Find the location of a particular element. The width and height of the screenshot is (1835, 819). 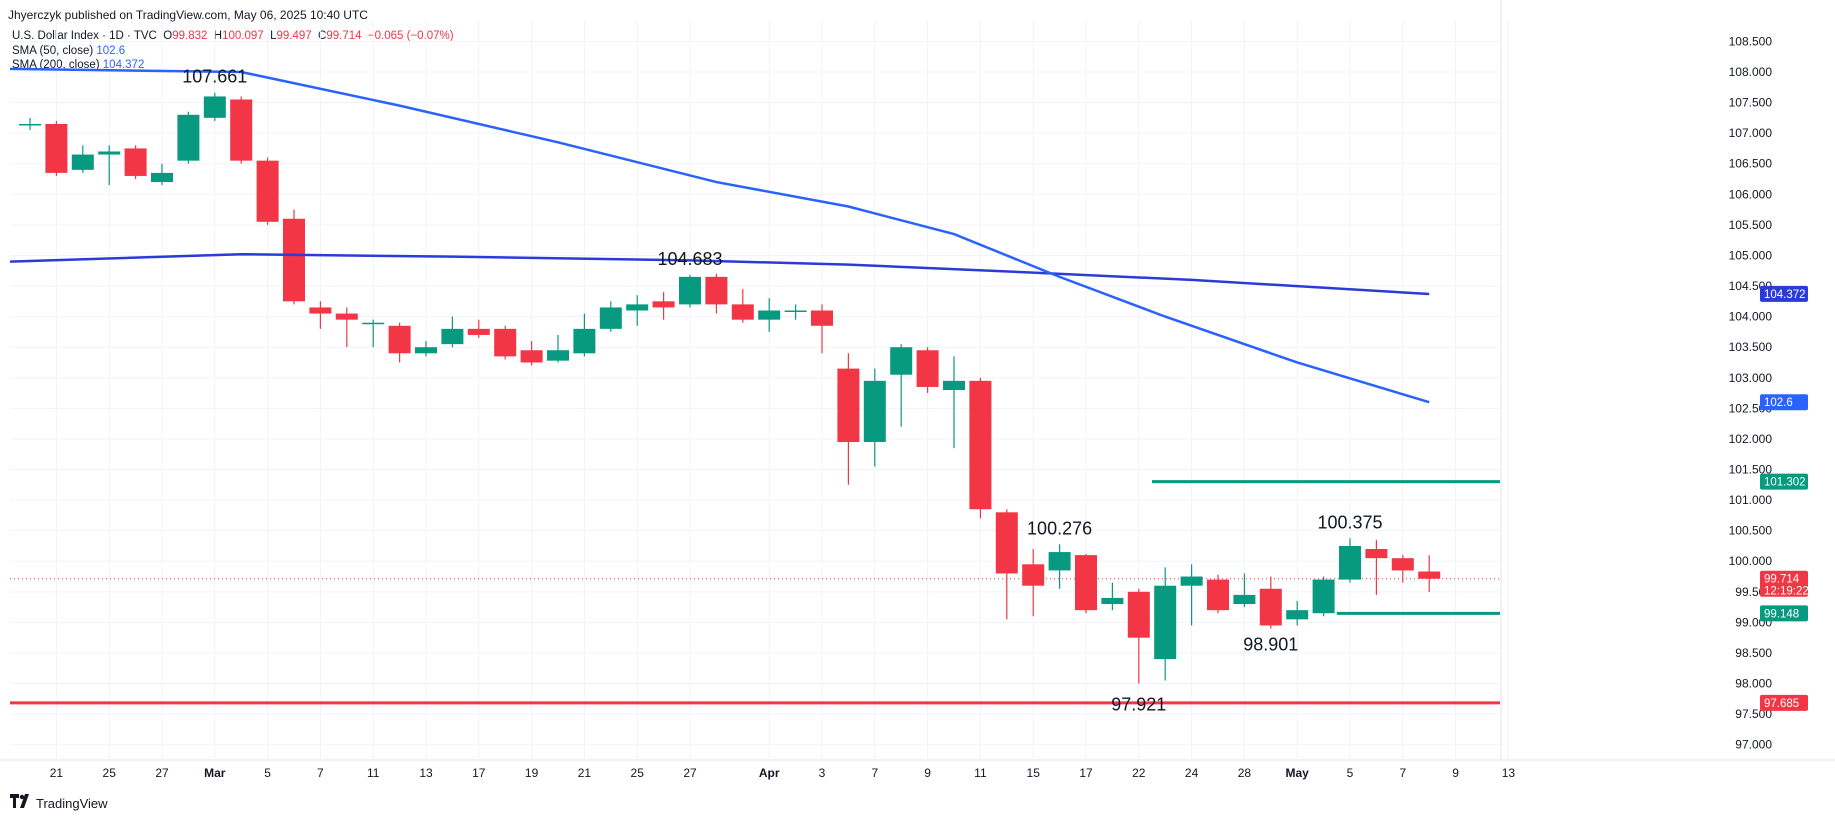

y-tick-label: 106.000 is located at coordinates (1751, 194).